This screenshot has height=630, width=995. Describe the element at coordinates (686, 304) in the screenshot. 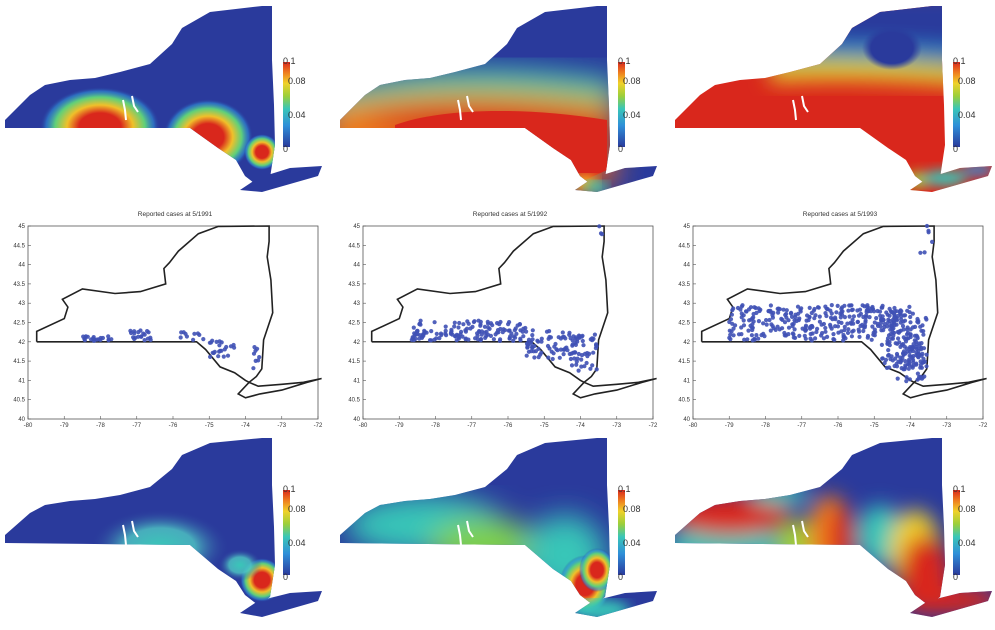

I see `y-tick-label: 43` at that location.